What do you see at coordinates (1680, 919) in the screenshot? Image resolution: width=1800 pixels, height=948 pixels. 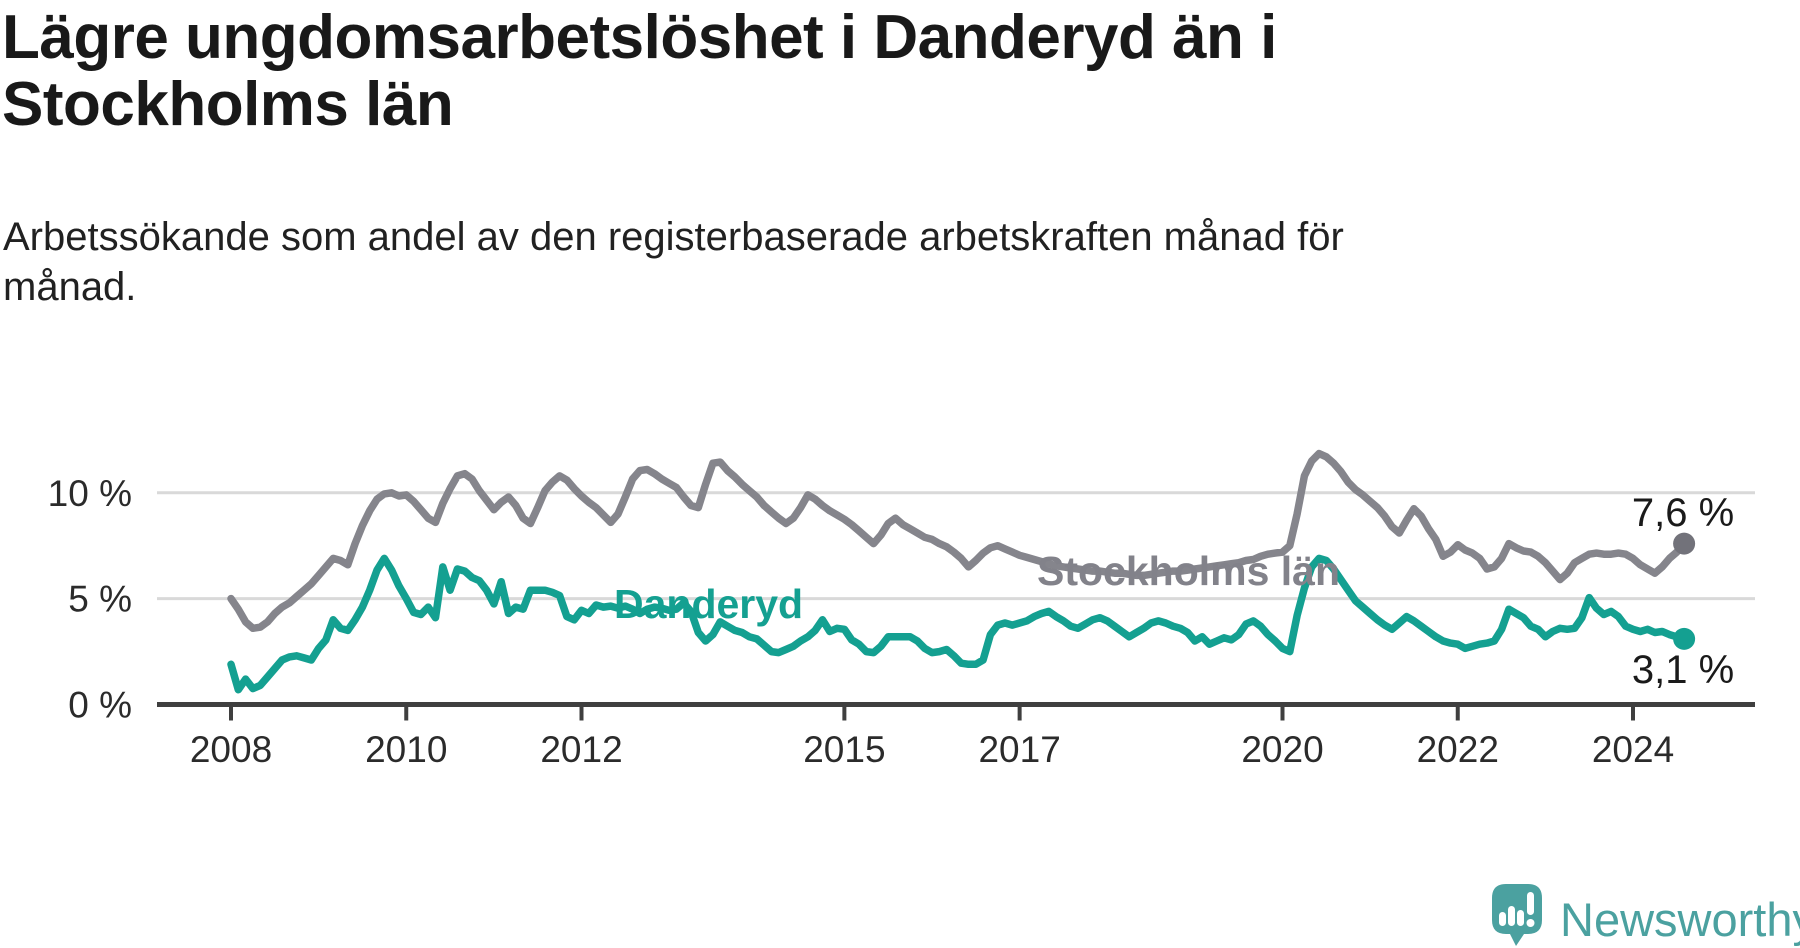 I see `brand-name: Newsworthy` at bounding box center [1680, 919].